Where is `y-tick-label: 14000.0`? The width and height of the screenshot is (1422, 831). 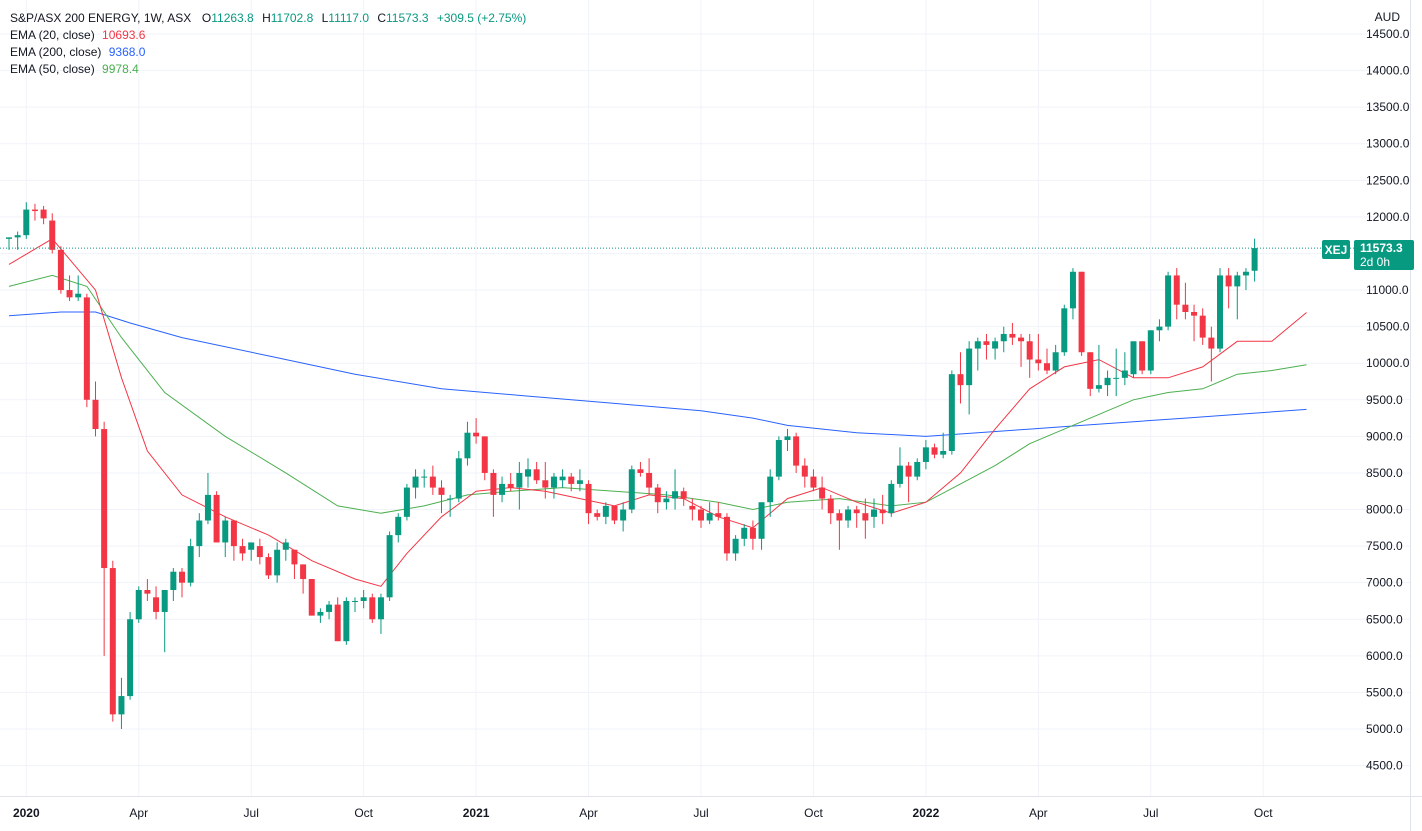
y-tick-label: 14000.0 is located at coordinates (1388, 71).